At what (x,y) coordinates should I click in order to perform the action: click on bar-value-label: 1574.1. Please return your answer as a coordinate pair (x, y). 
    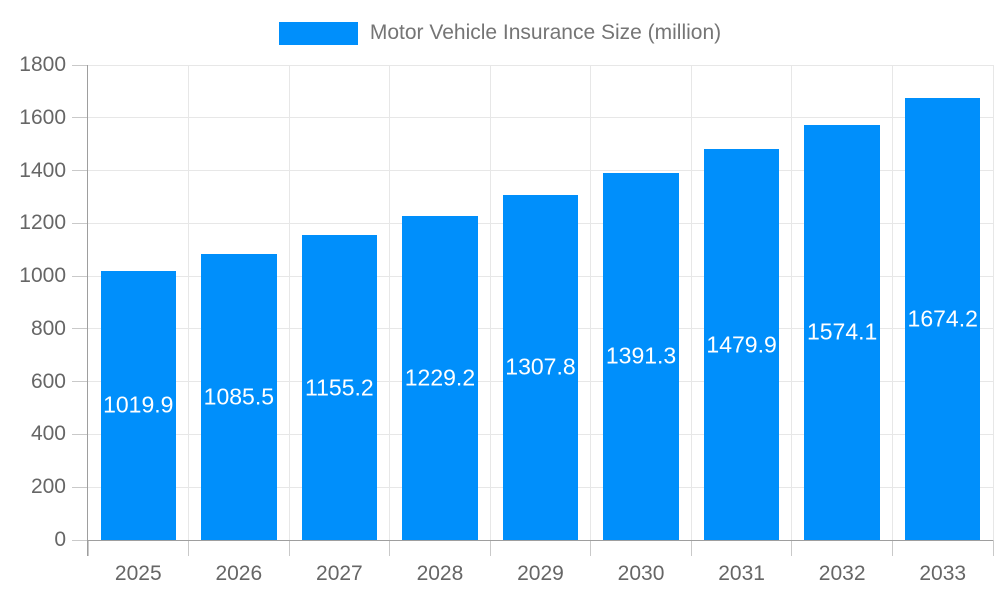
    Looking at the image, I should click on (842, 331).